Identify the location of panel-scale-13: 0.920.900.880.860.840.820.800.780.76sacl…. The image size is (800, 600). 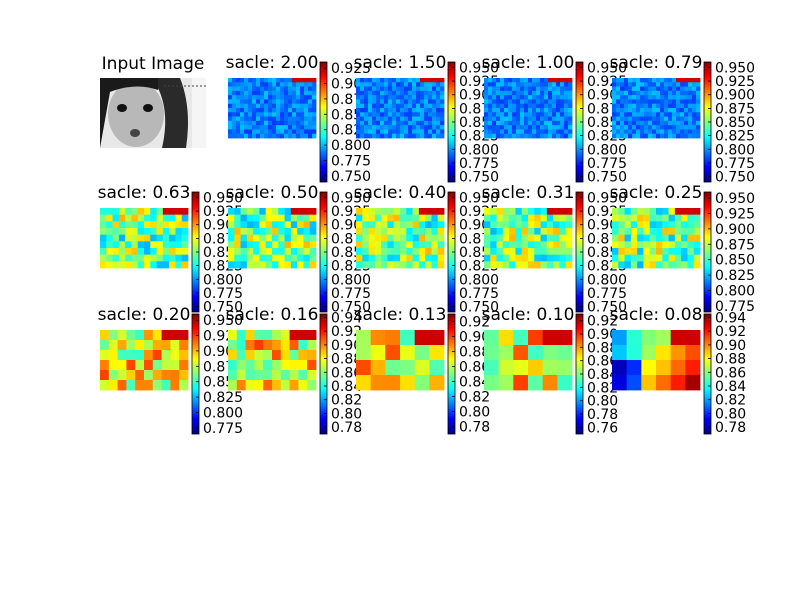
(550, 370).